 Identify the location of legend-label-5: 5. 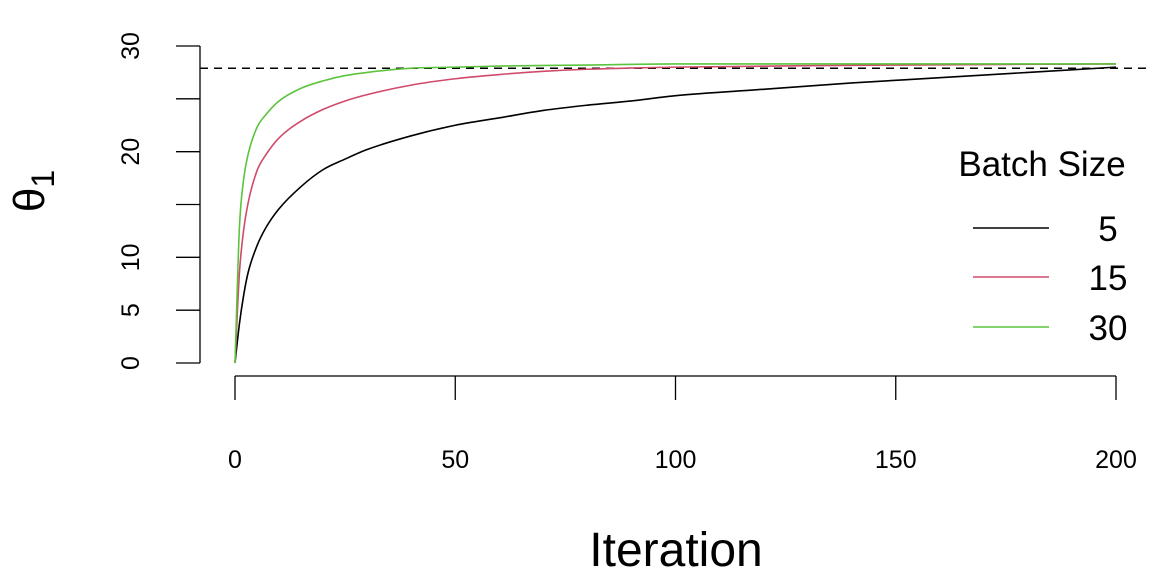
(1107, 229).